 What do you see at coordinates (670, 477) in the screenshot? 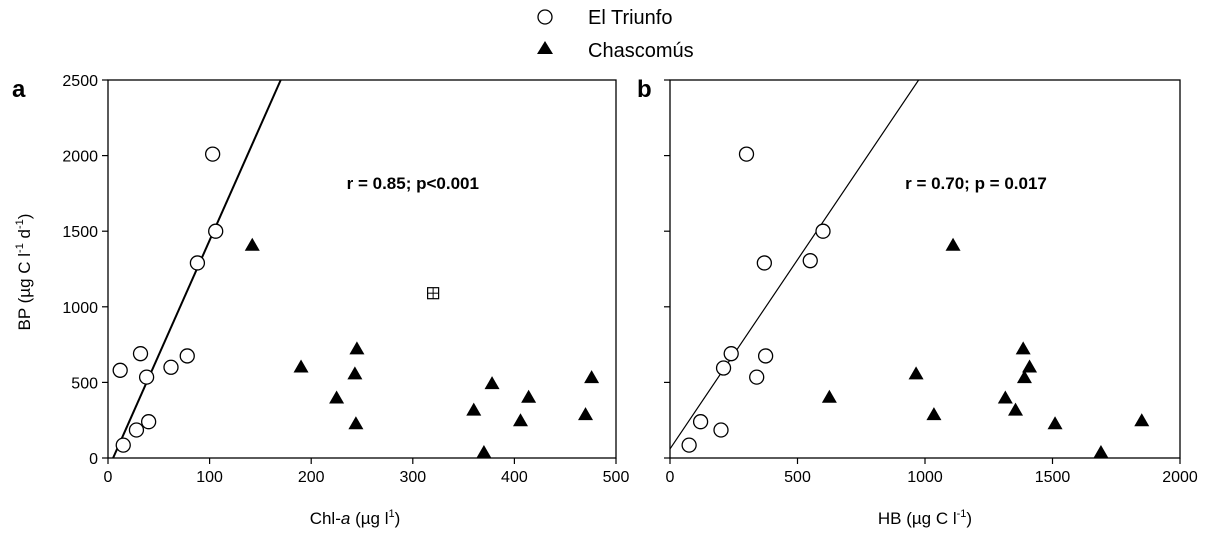
I see `panel-b-x-tick-label: 0` at bounding box center [670, 477].